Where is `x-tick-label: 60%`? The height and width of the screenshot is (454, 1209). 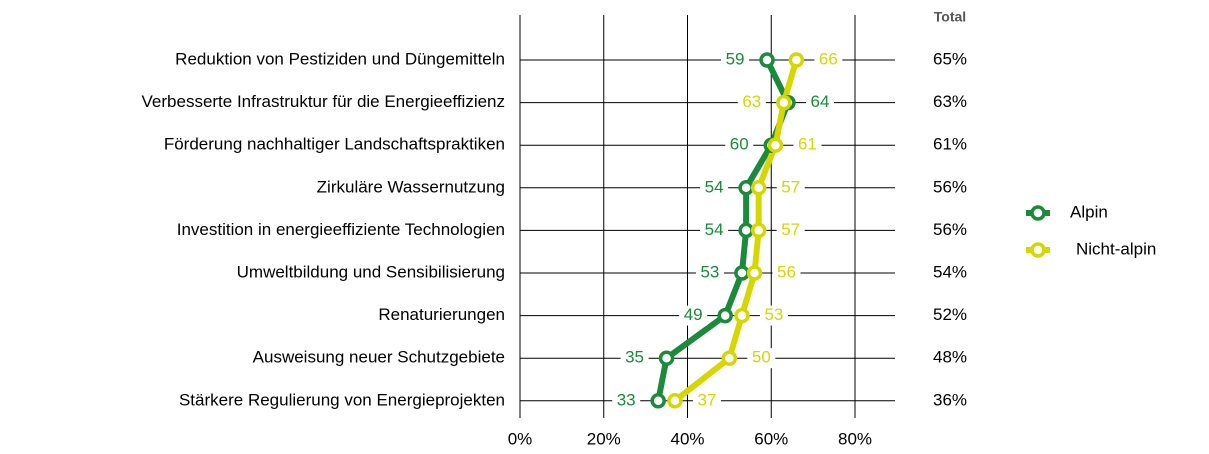 x-tick-label: 60% is located at coordinates (771, 438).